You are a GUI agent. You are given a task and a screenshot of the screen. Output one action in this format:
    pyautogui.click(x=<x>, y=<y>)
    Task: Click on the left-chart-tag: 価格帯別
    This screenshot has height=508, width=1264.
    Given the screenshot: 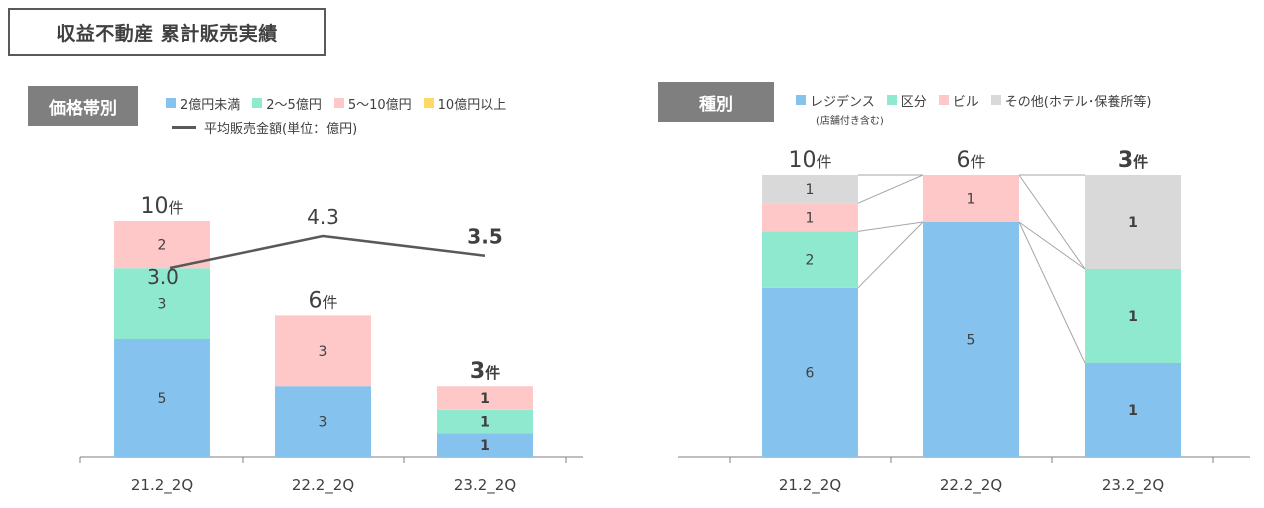 What is the action you would take?
    pyautogui.click(x=83, y=106)
    